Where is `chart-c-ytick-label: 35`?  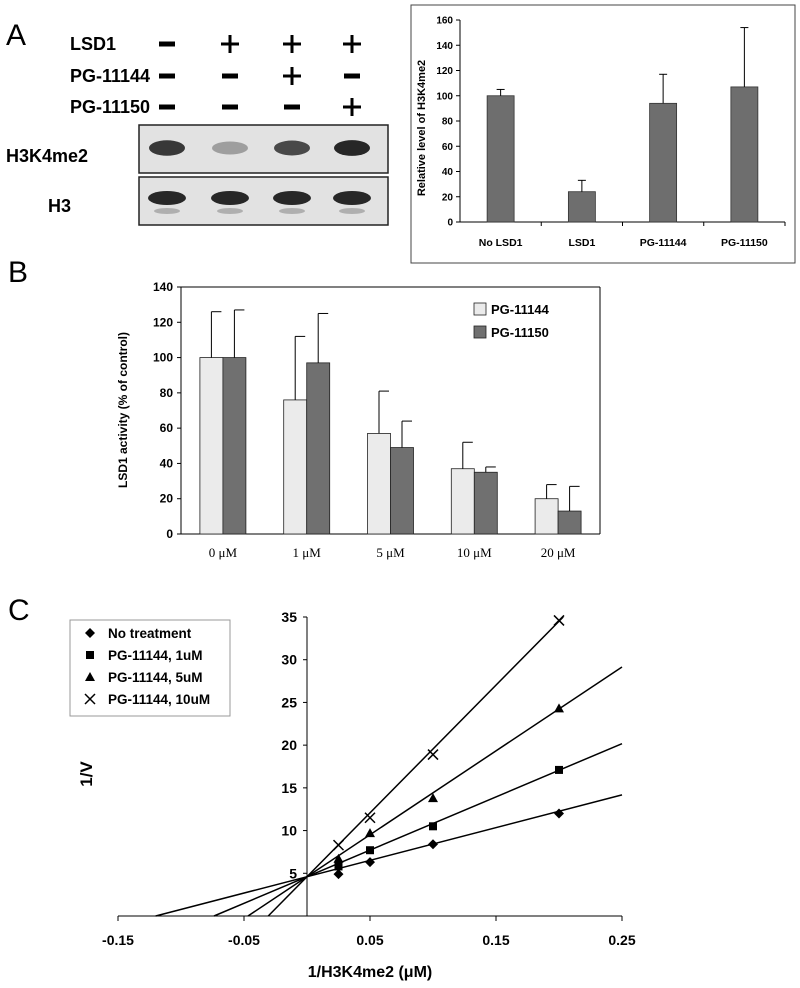 chart-c-ytick-label: 35 is located at coordinates (289, 617).